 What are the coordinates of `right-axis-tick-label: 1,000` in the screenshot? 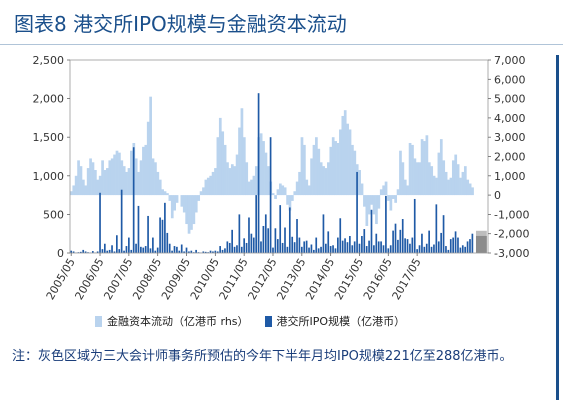 It's located at (510, 176).